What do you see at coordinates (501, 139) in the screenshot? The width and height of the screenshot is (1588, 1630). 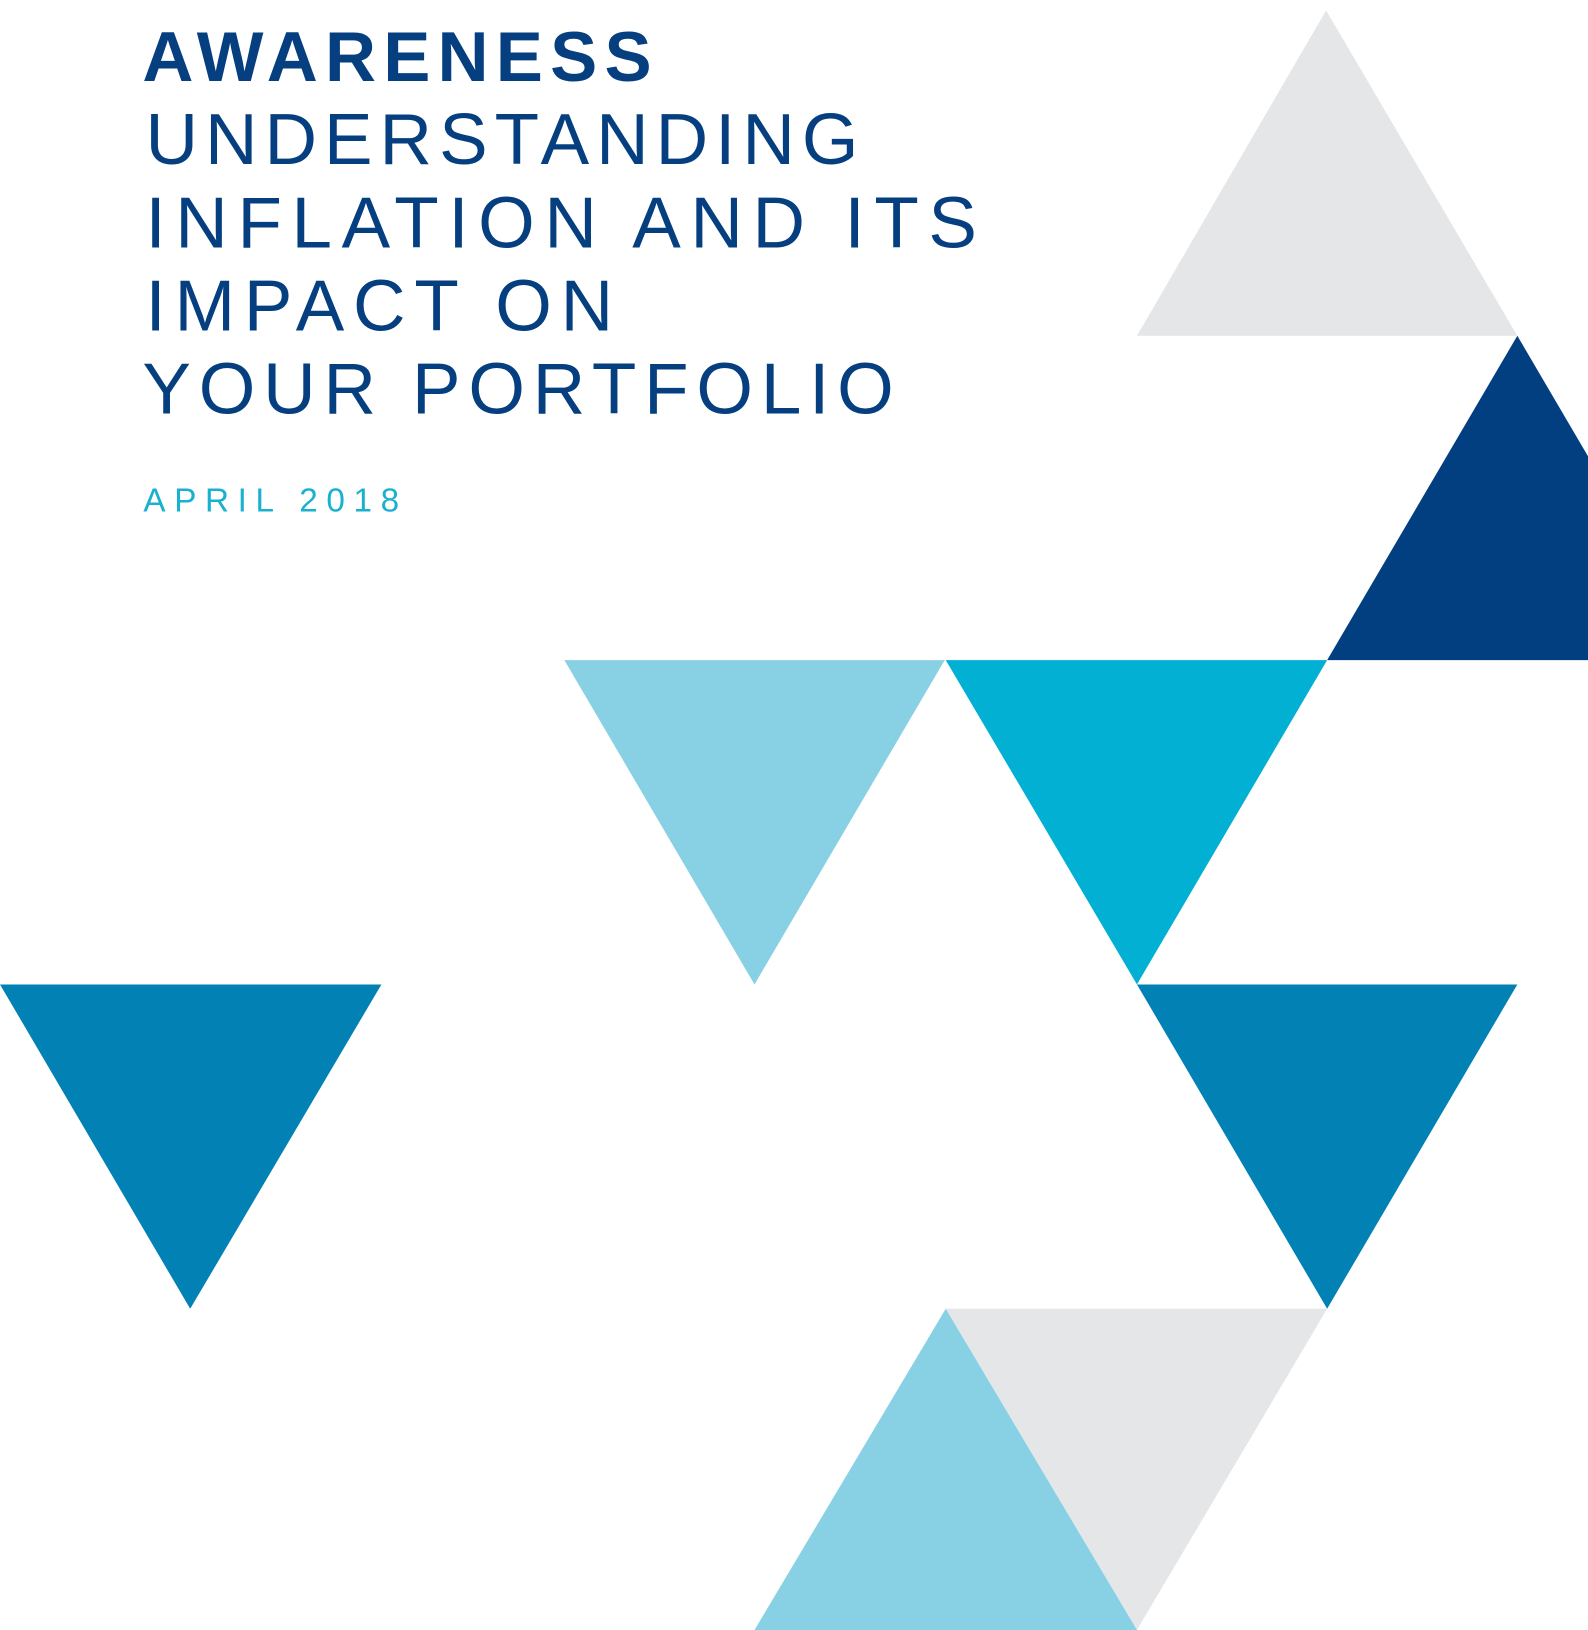 I see `title-line: UNDERSTANDING` at bounding box center [501, 139].